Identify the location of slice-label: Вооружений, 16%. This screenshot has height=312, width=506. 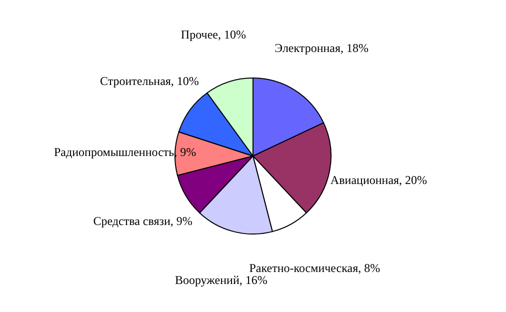
(221, 279).